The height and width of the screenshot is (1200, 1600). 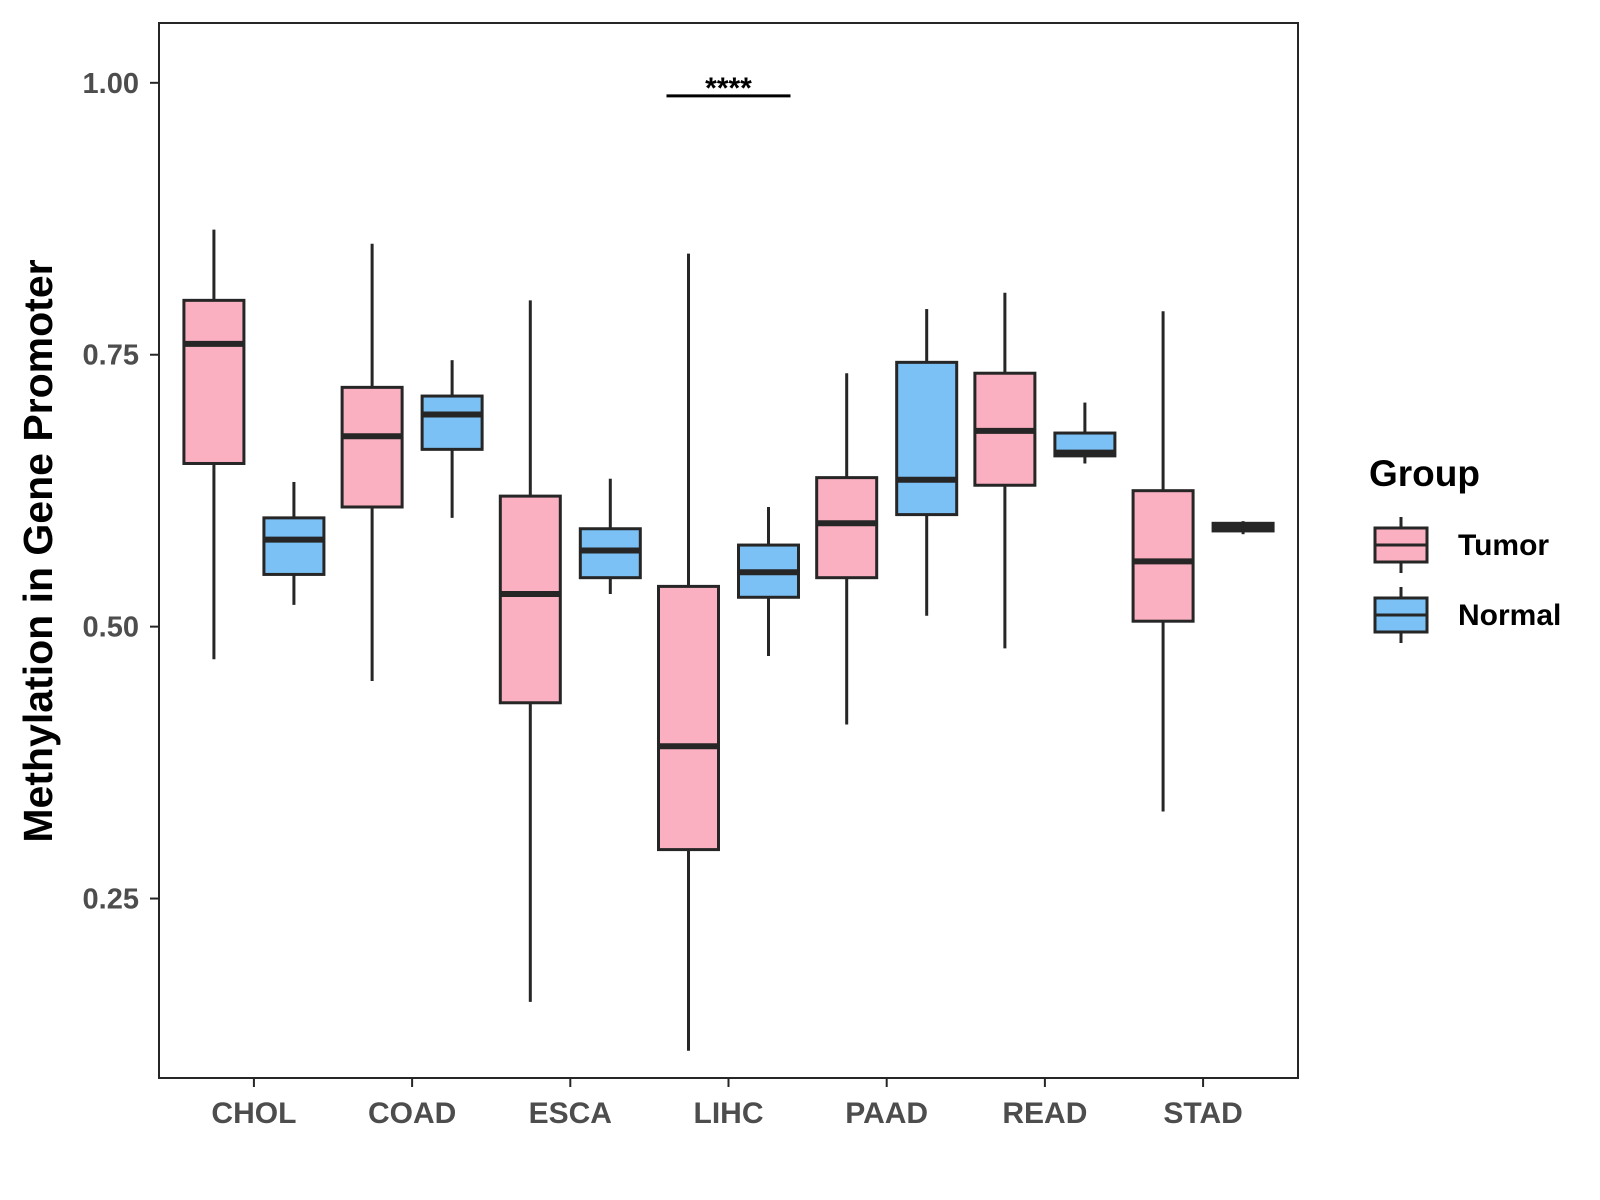 I want to click on box-tumor-paad, so click(x=847, y=549).